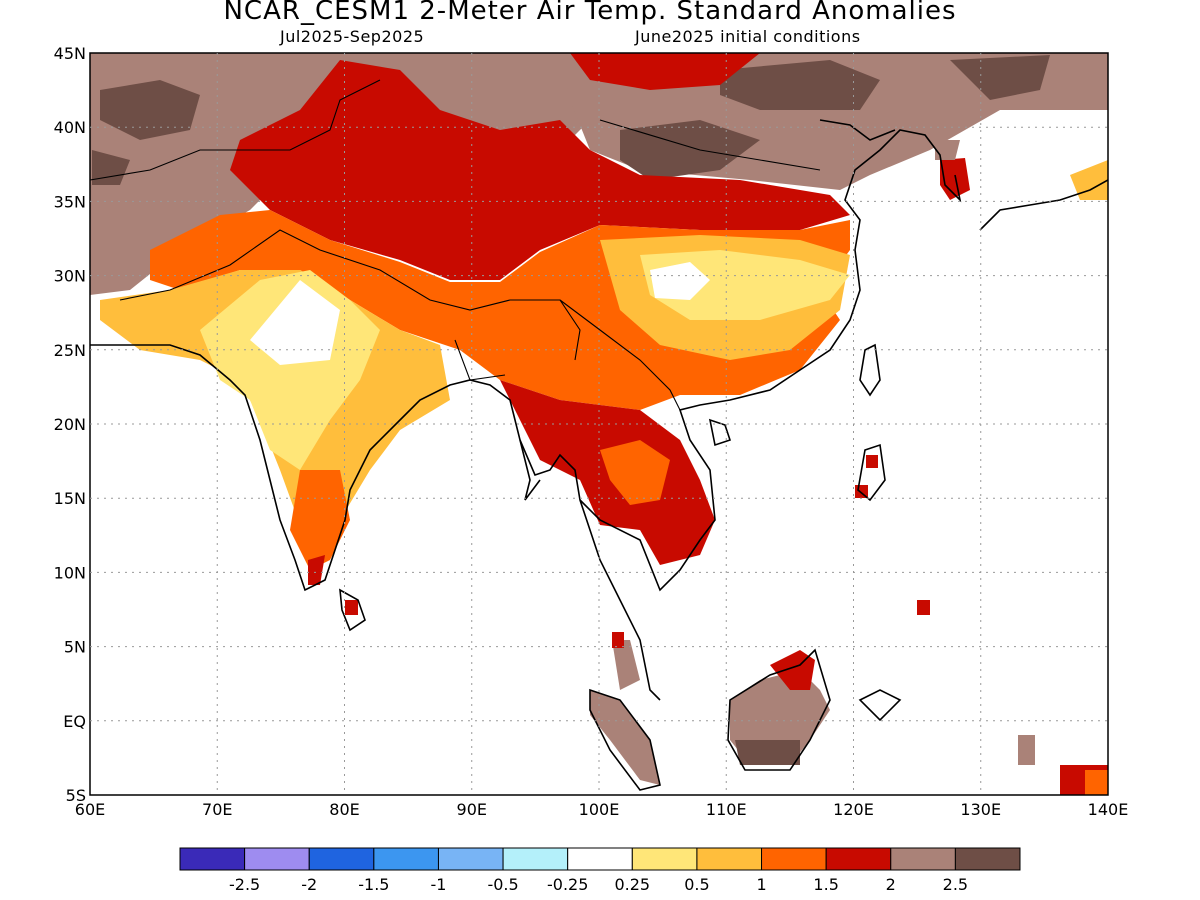 This screenshot has height=900, width=1200. What do you see at coordinates (726, 809) in the screenshot?
I see `lon-tick-label: 110E` at bounding box center [726, 809].